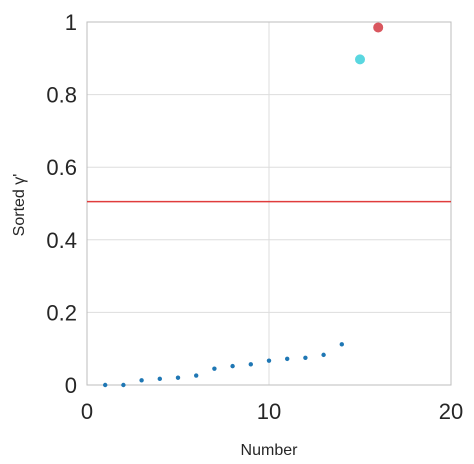 This screenshot has width=474, height=464. I want to click on y-tick-labels: 0 0.2 0.4 0.6 0.8 1, so click(61, 204).